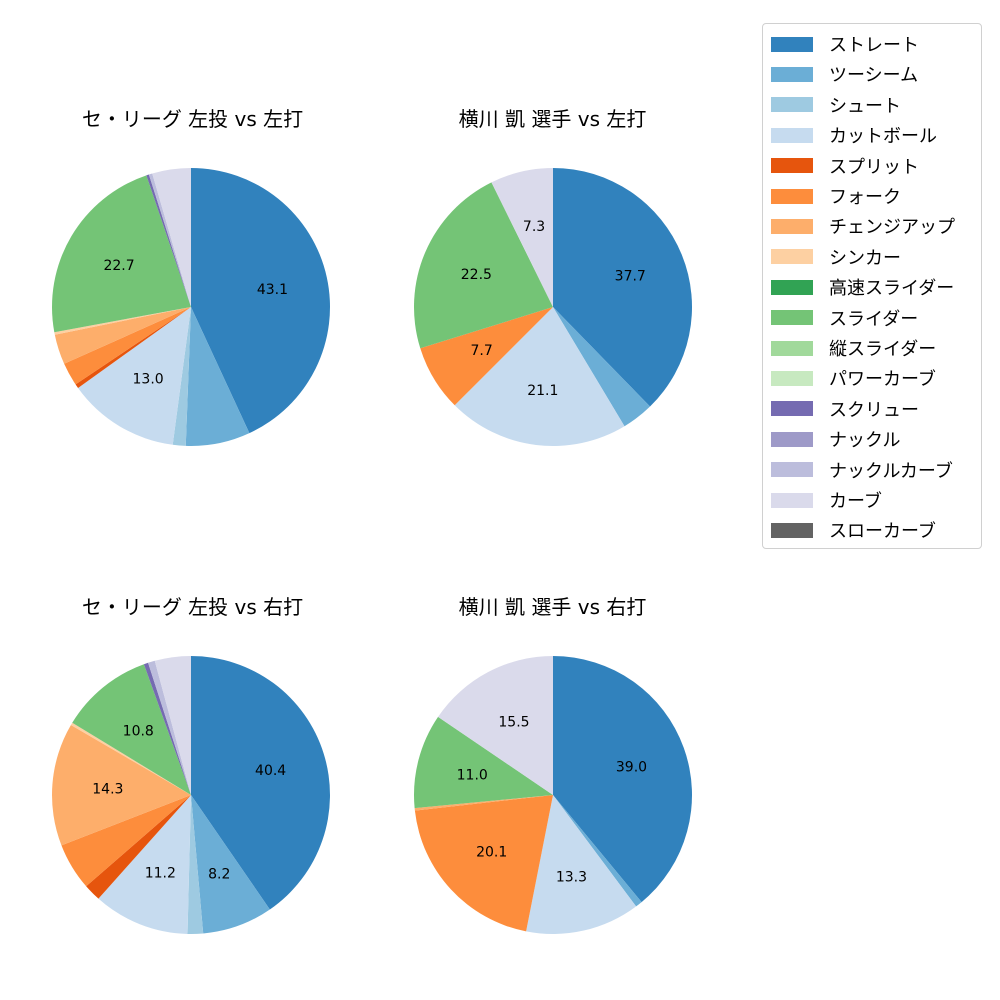 This screenshot has height=1000, width=1000. I want to click on pie-0: 43.1 13.0 22.7, so click(191, 307).